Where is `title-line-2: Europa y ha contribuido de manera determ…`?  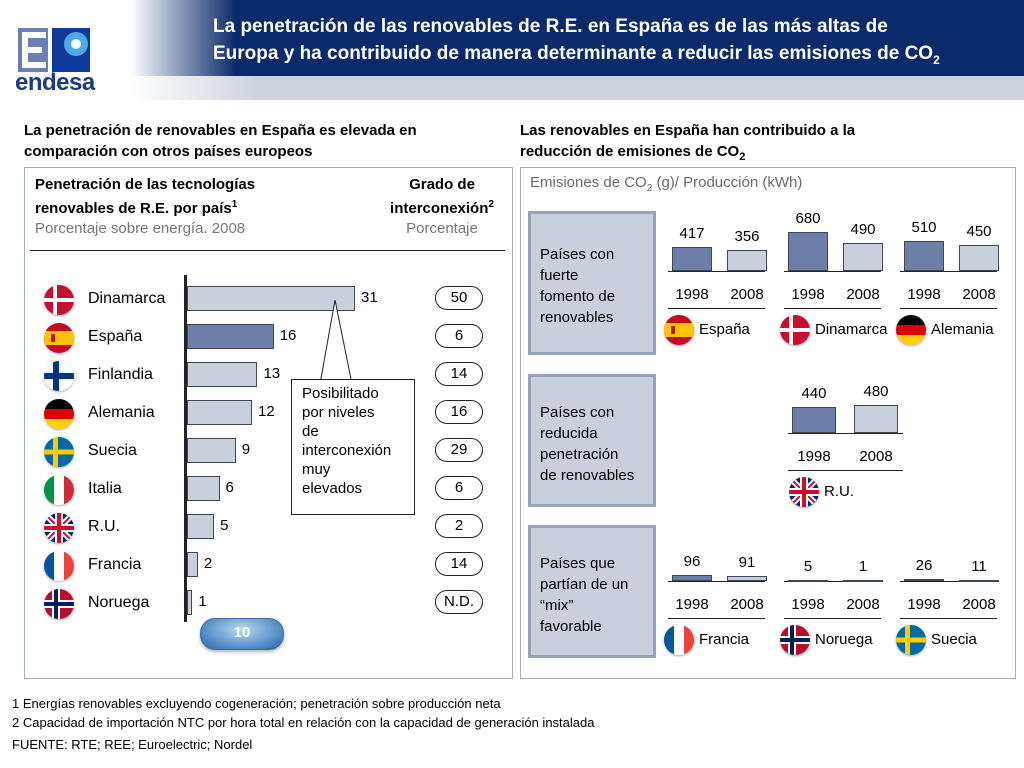 title-line-2: Europa y ha contribuido de manera determ… is located at coordinates (573, 53).